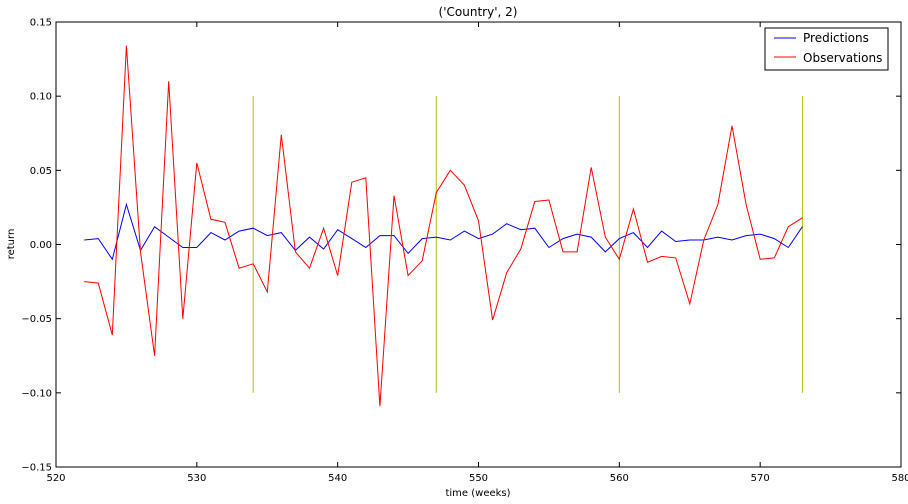  I want to click on x-axis-label: time (weeks), so click(477, 493).